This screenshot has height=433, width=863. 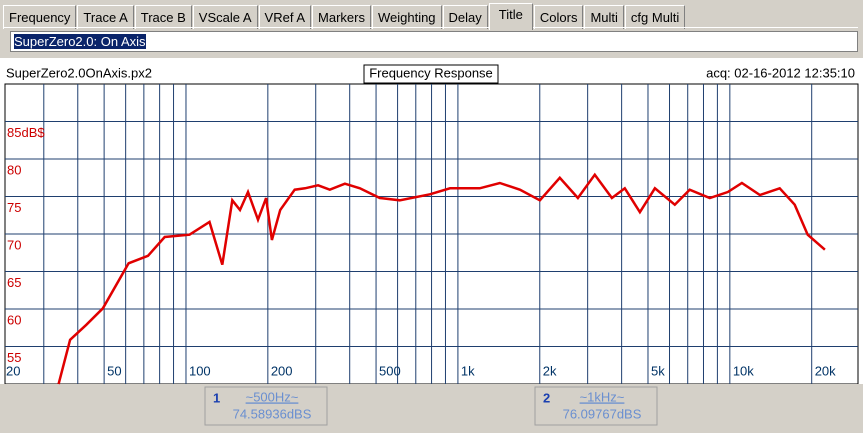 I want to click on marker-label: ~1kHz~, so click(x=602, y=396).